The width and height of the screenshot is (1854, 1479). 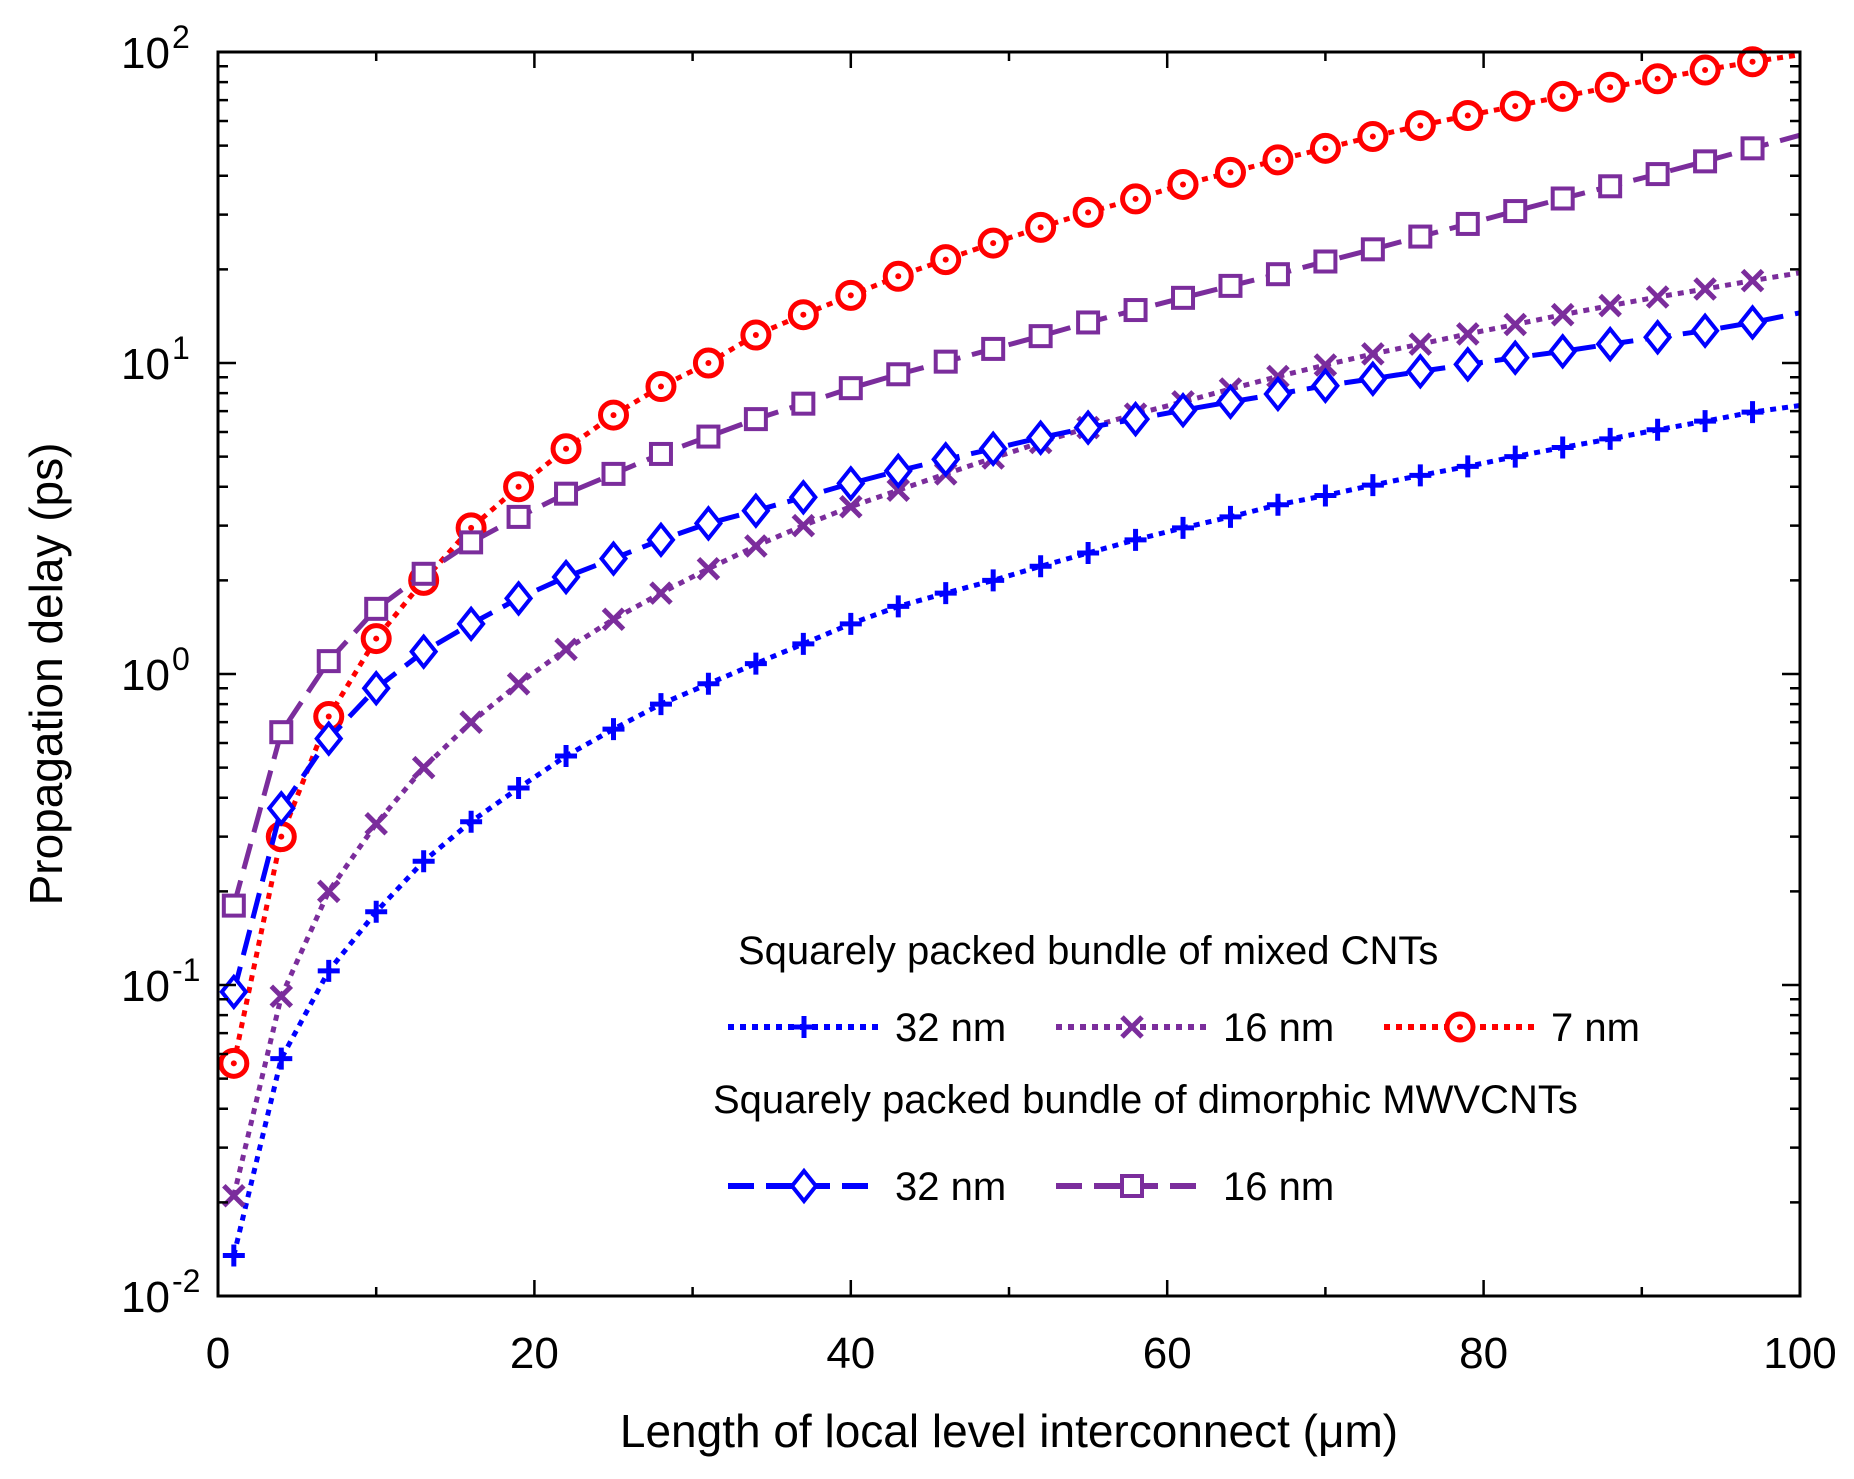 I want to click on y-tick-label: 10 -2, so click(x=160, y=1292).